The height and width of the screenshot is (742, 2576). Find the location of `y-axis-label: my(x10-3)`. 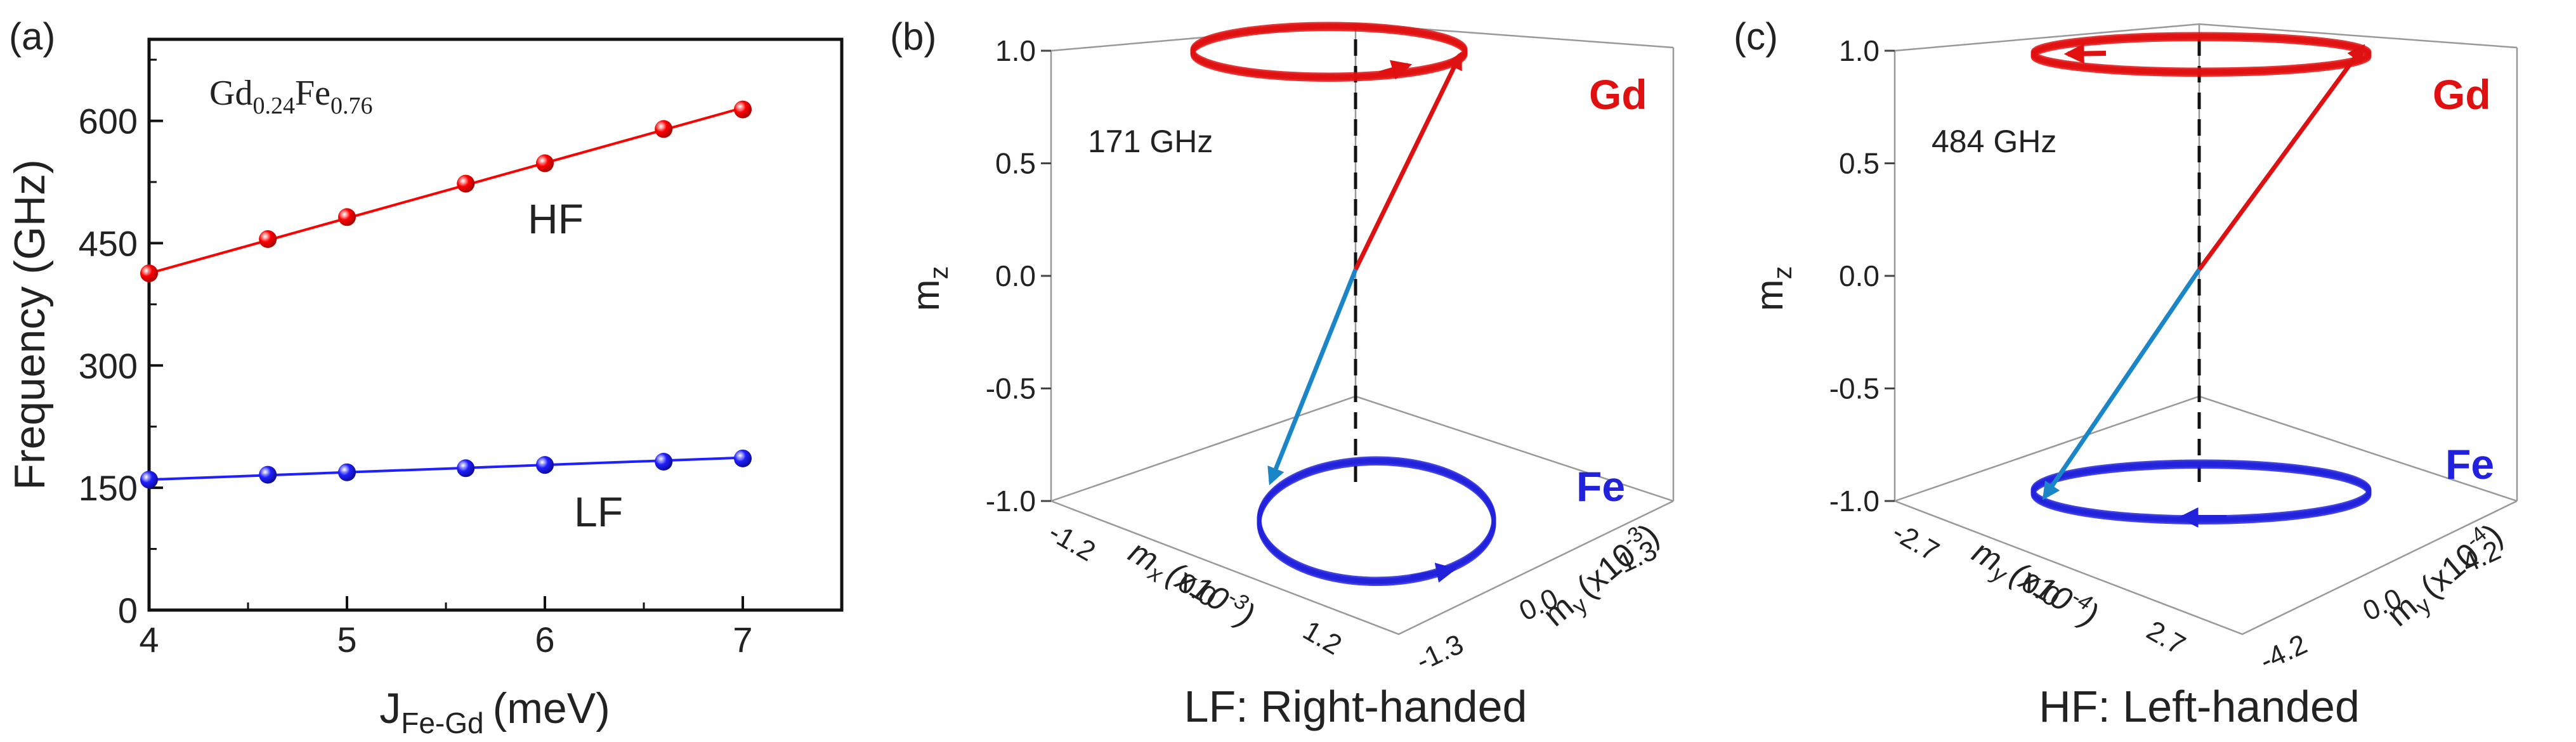

y-axis-label: my(x10-3) is located at coordinates (1601, 576).